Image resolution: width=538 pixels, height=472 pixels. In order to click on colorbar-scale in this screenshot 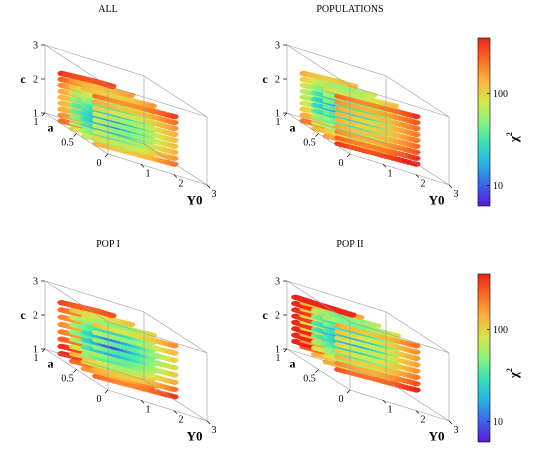, I will do `click(484, 358)`.